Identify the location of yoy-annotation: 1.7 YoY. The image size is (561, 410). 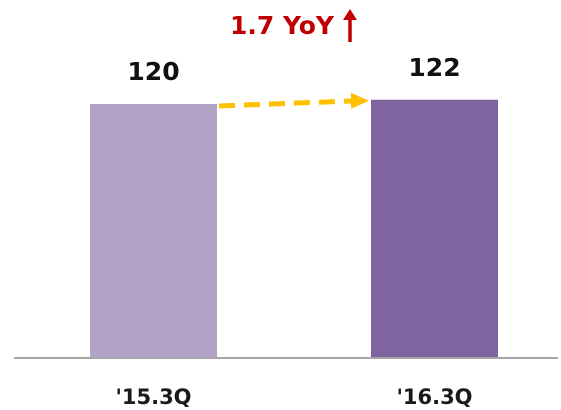
(282, 25).